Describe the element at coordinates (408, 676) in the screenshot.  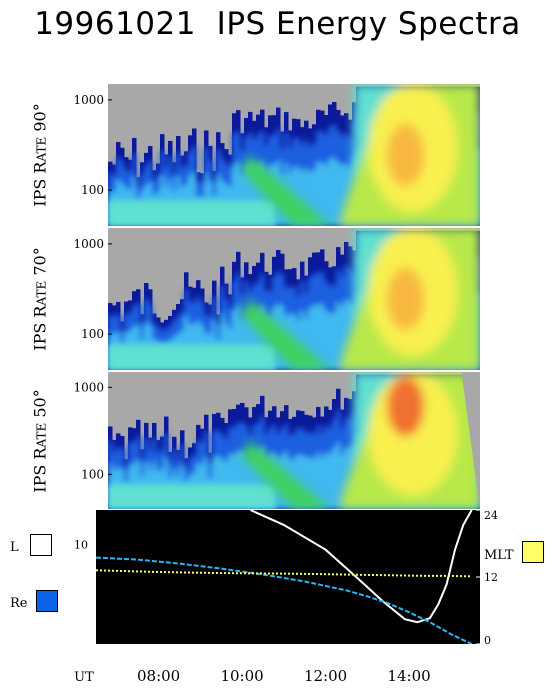
I see `x-tick-label: 14:00` at that location.